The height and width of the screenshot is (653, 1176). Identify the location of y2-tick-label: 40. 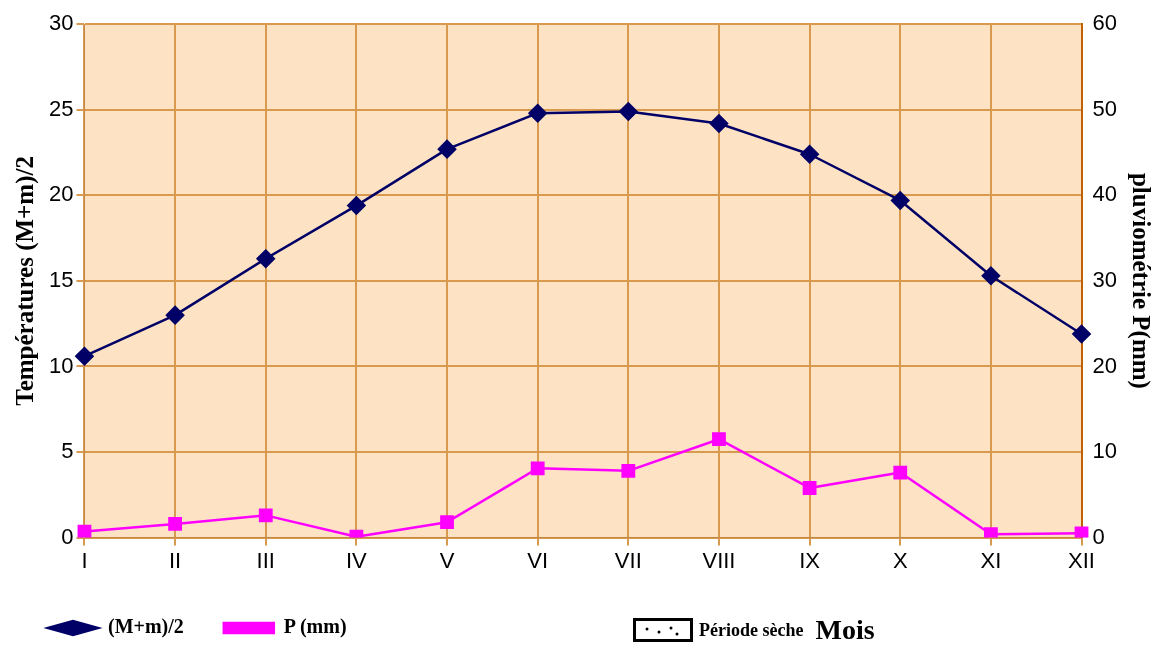
(1105, 194).